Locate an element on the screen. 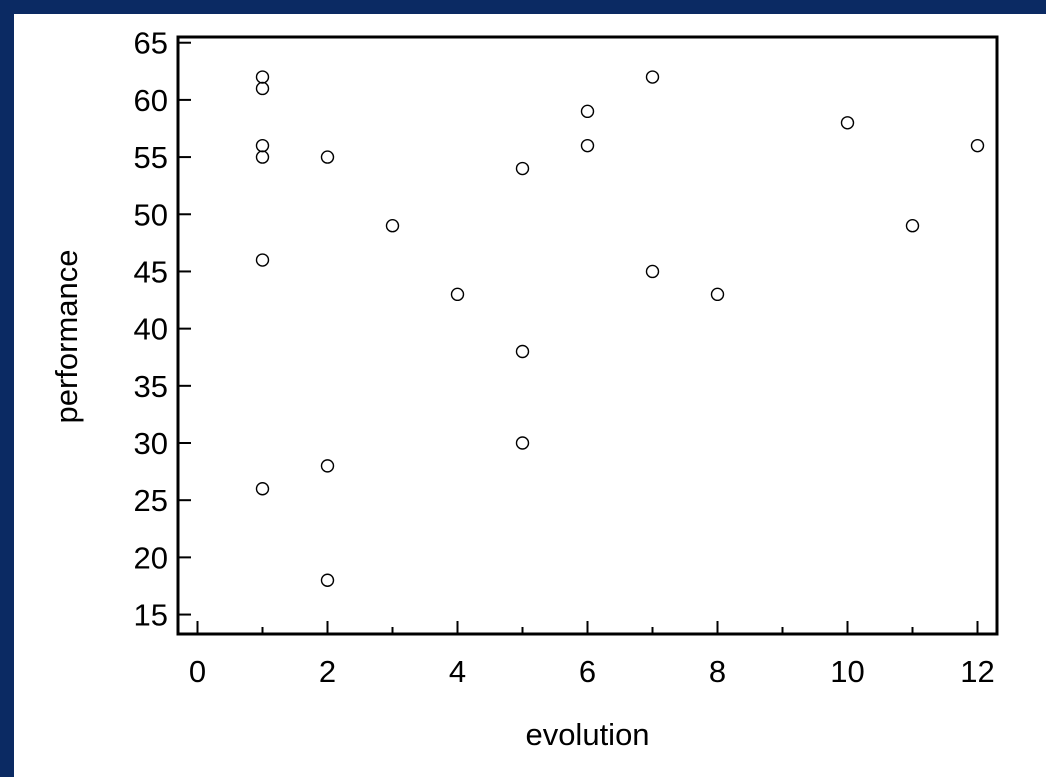 The height and width of the screenshot is (777, 1046). y-tick-label: 65 is located at coordinates (151, 43).